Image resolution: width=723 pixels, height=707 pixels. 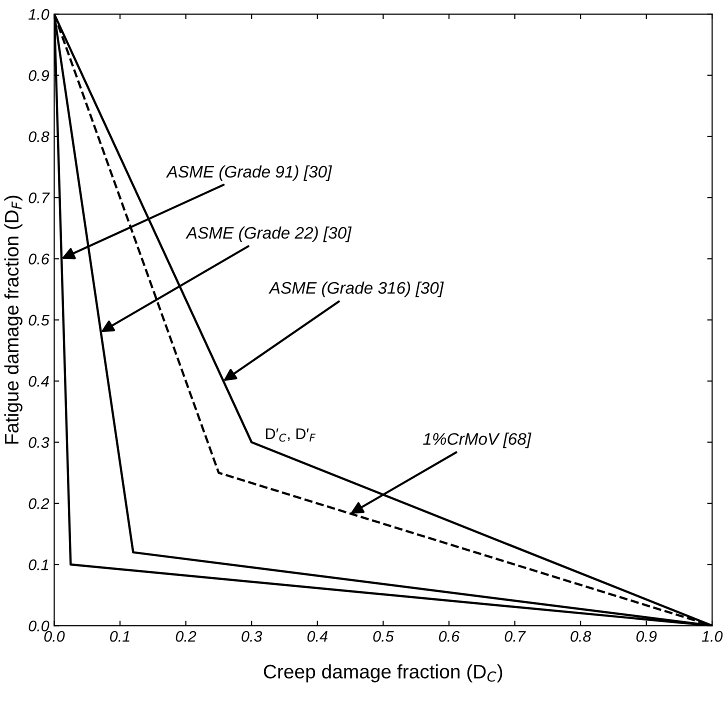 What do you see at coordinates (38, 564) in the screenshot?
I see `y-tick-label: 0.1` at bounding box center [38, 564].